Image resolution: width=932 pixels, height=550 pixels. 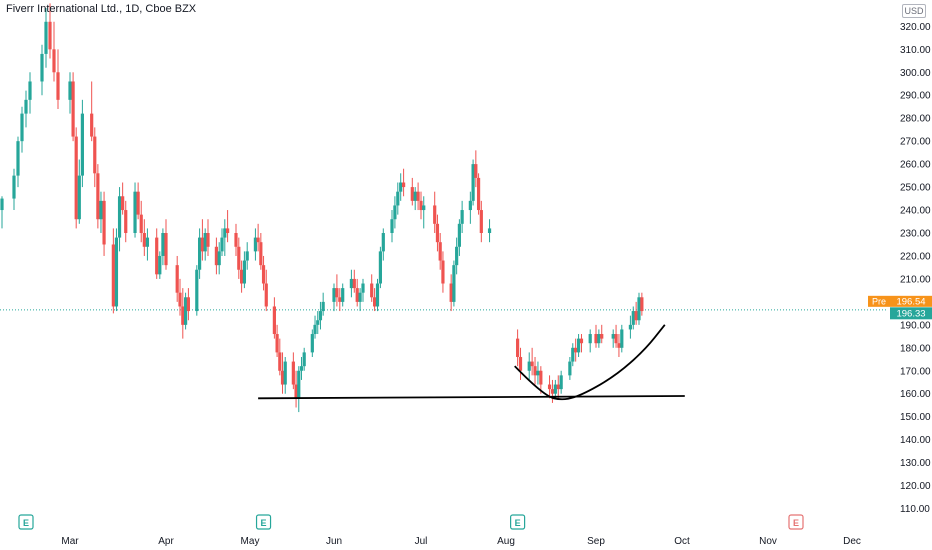 What do you see at coordinates (914, 11) in the screenshot?
I see `currency-button: USD` at bounding box center [914, 11].